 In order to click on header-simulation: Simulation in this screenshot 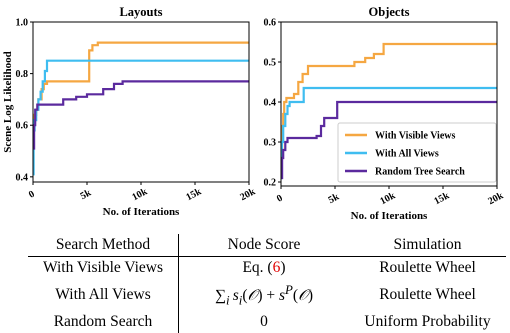, I will do `click(427, 245)`.